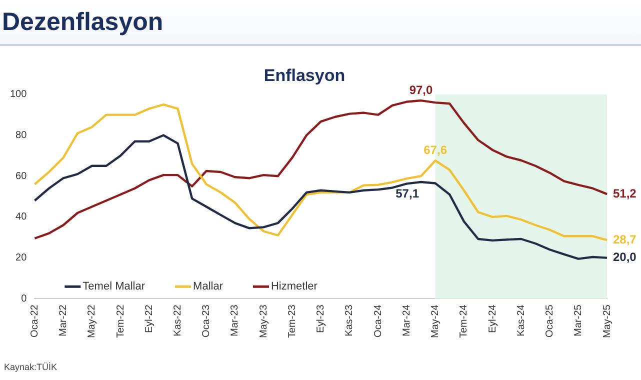  Describe the element at coordinates (550, 321) in the screenshot. I see `x-tick-label: Oca-25` at that location.